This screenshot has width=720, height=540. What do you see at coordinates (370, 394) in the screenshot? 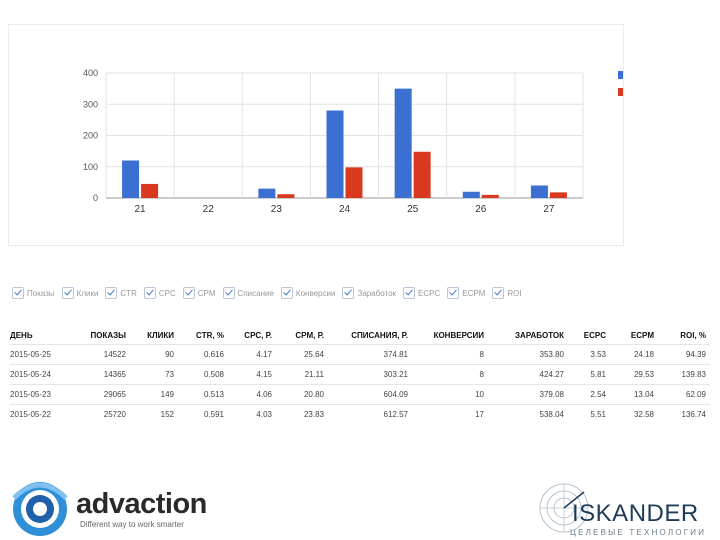
I see `table-cell: 604.09` at bounding box center [370, 394].